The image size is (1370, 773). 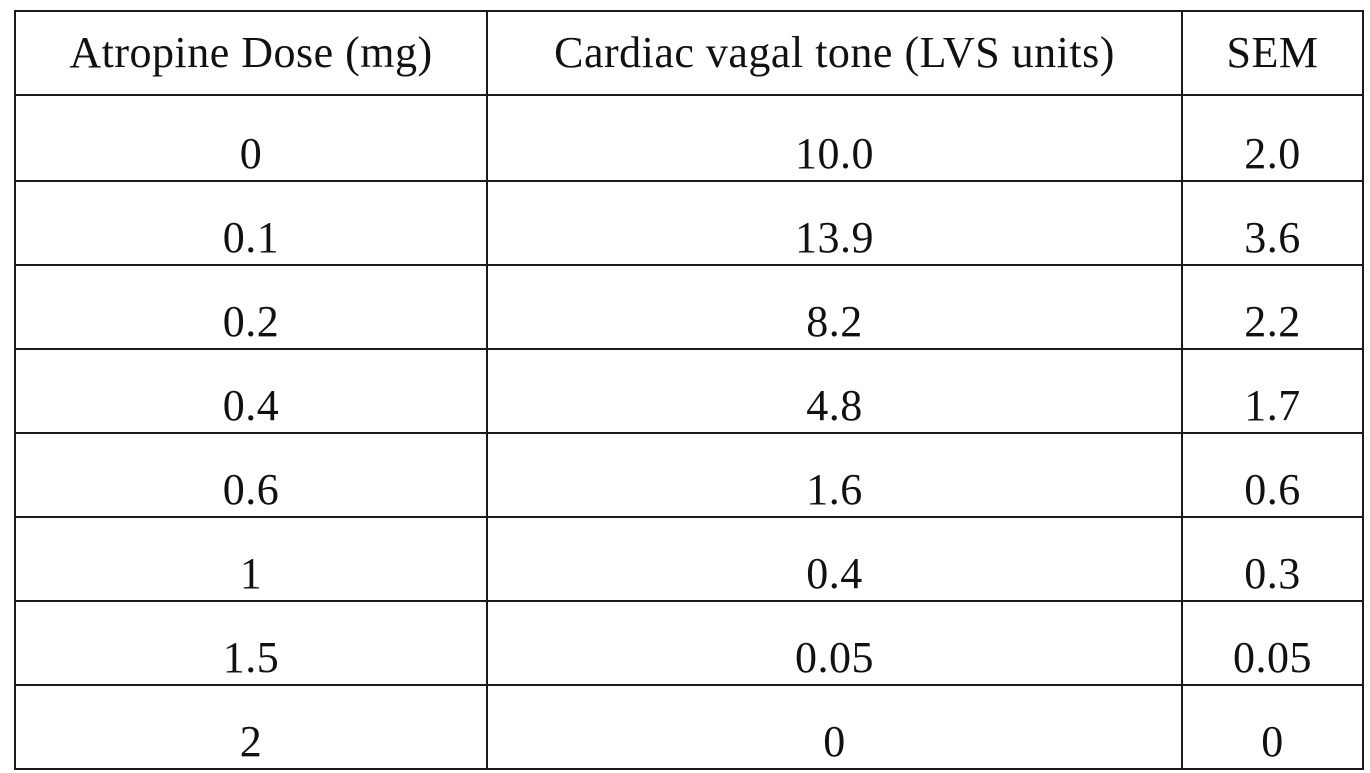 What do you see at coordinates (834, 559) in the screenshot?
I see `cell-vagal-tone: 0.4` at bounding box center [834, 559].